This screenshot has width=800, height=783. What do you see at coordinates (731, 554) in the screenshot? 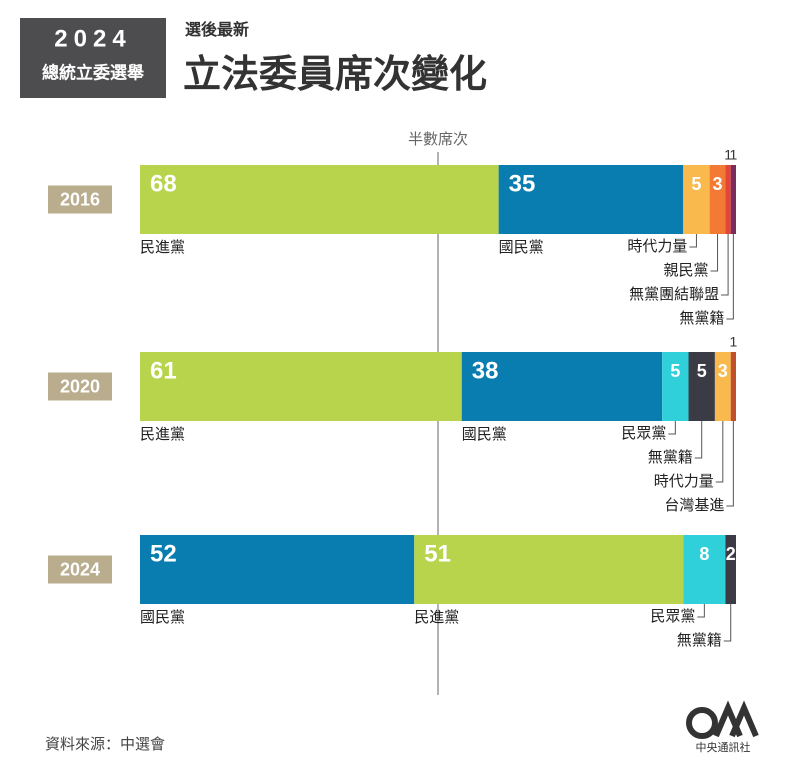
I see `value-label: 2` at bounding box center [731, 554].